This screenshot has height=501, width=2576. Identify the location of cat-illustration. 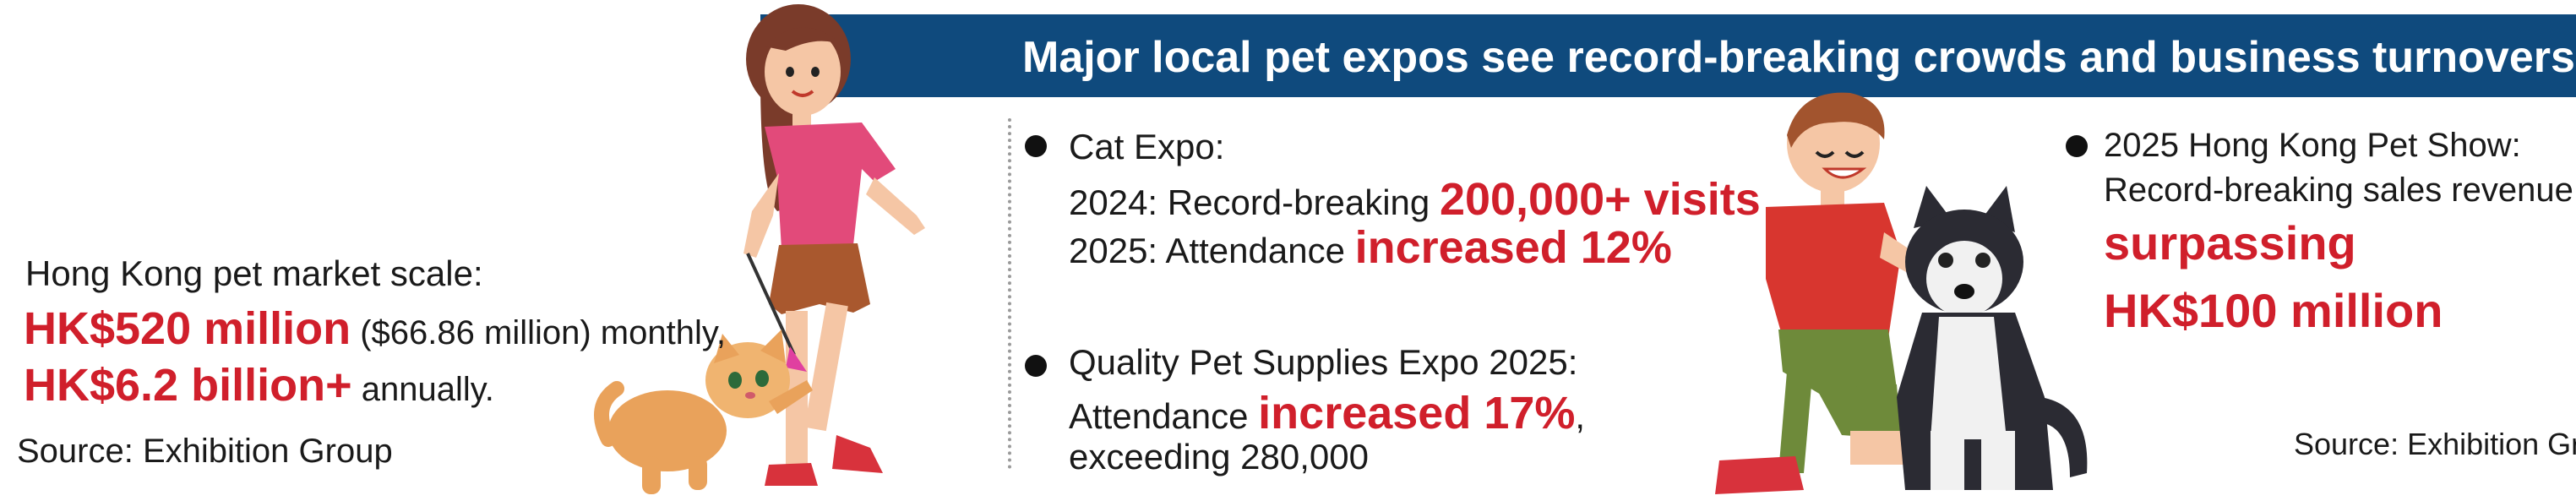
(703, 411).